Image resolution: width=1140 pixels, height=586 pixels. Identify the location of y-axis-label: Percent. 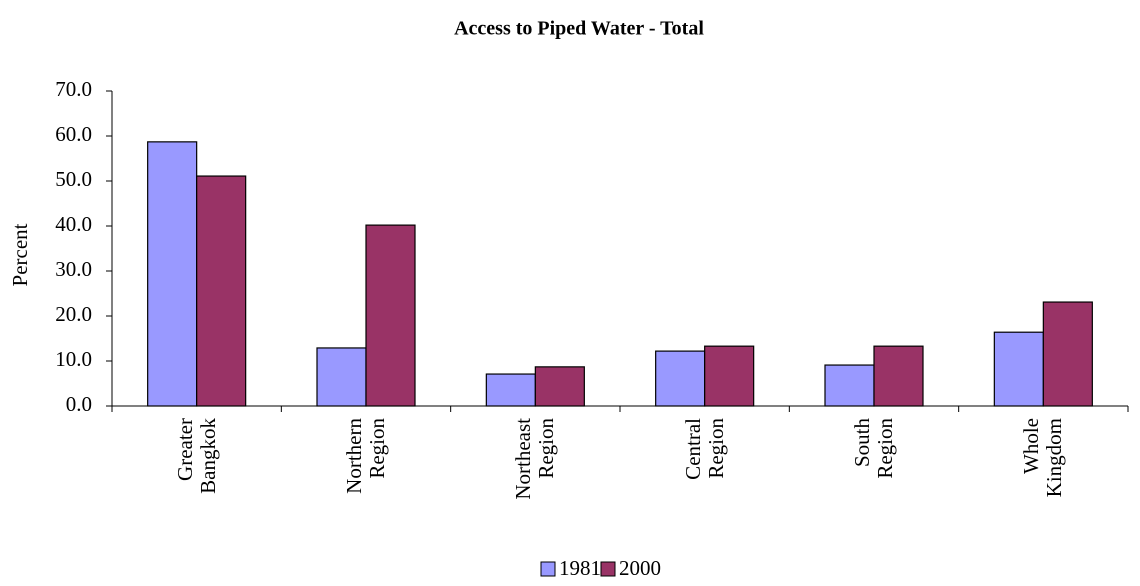
(20, 254).